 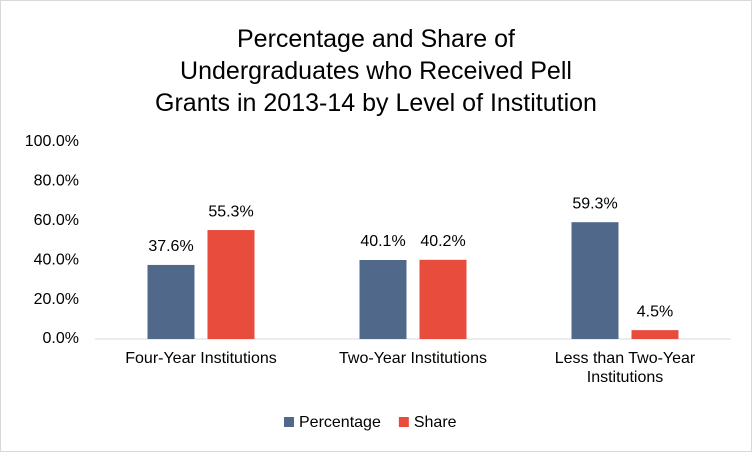 What do you see at coordinates (382, 241) in the screenshot?
I see `data-label: 40.1%` at bounding box center [382, 241].